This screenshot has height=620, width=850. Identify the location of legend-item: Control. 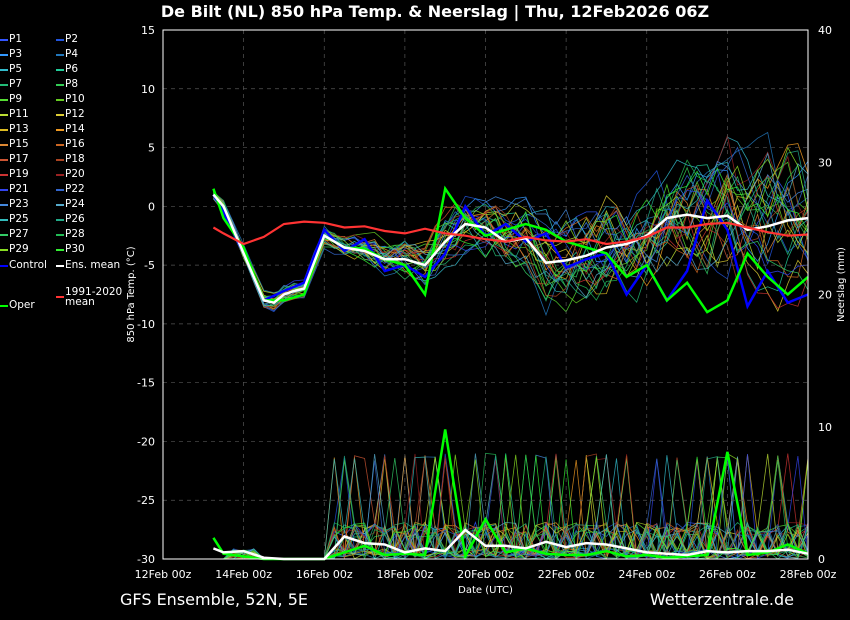
(23, 265).